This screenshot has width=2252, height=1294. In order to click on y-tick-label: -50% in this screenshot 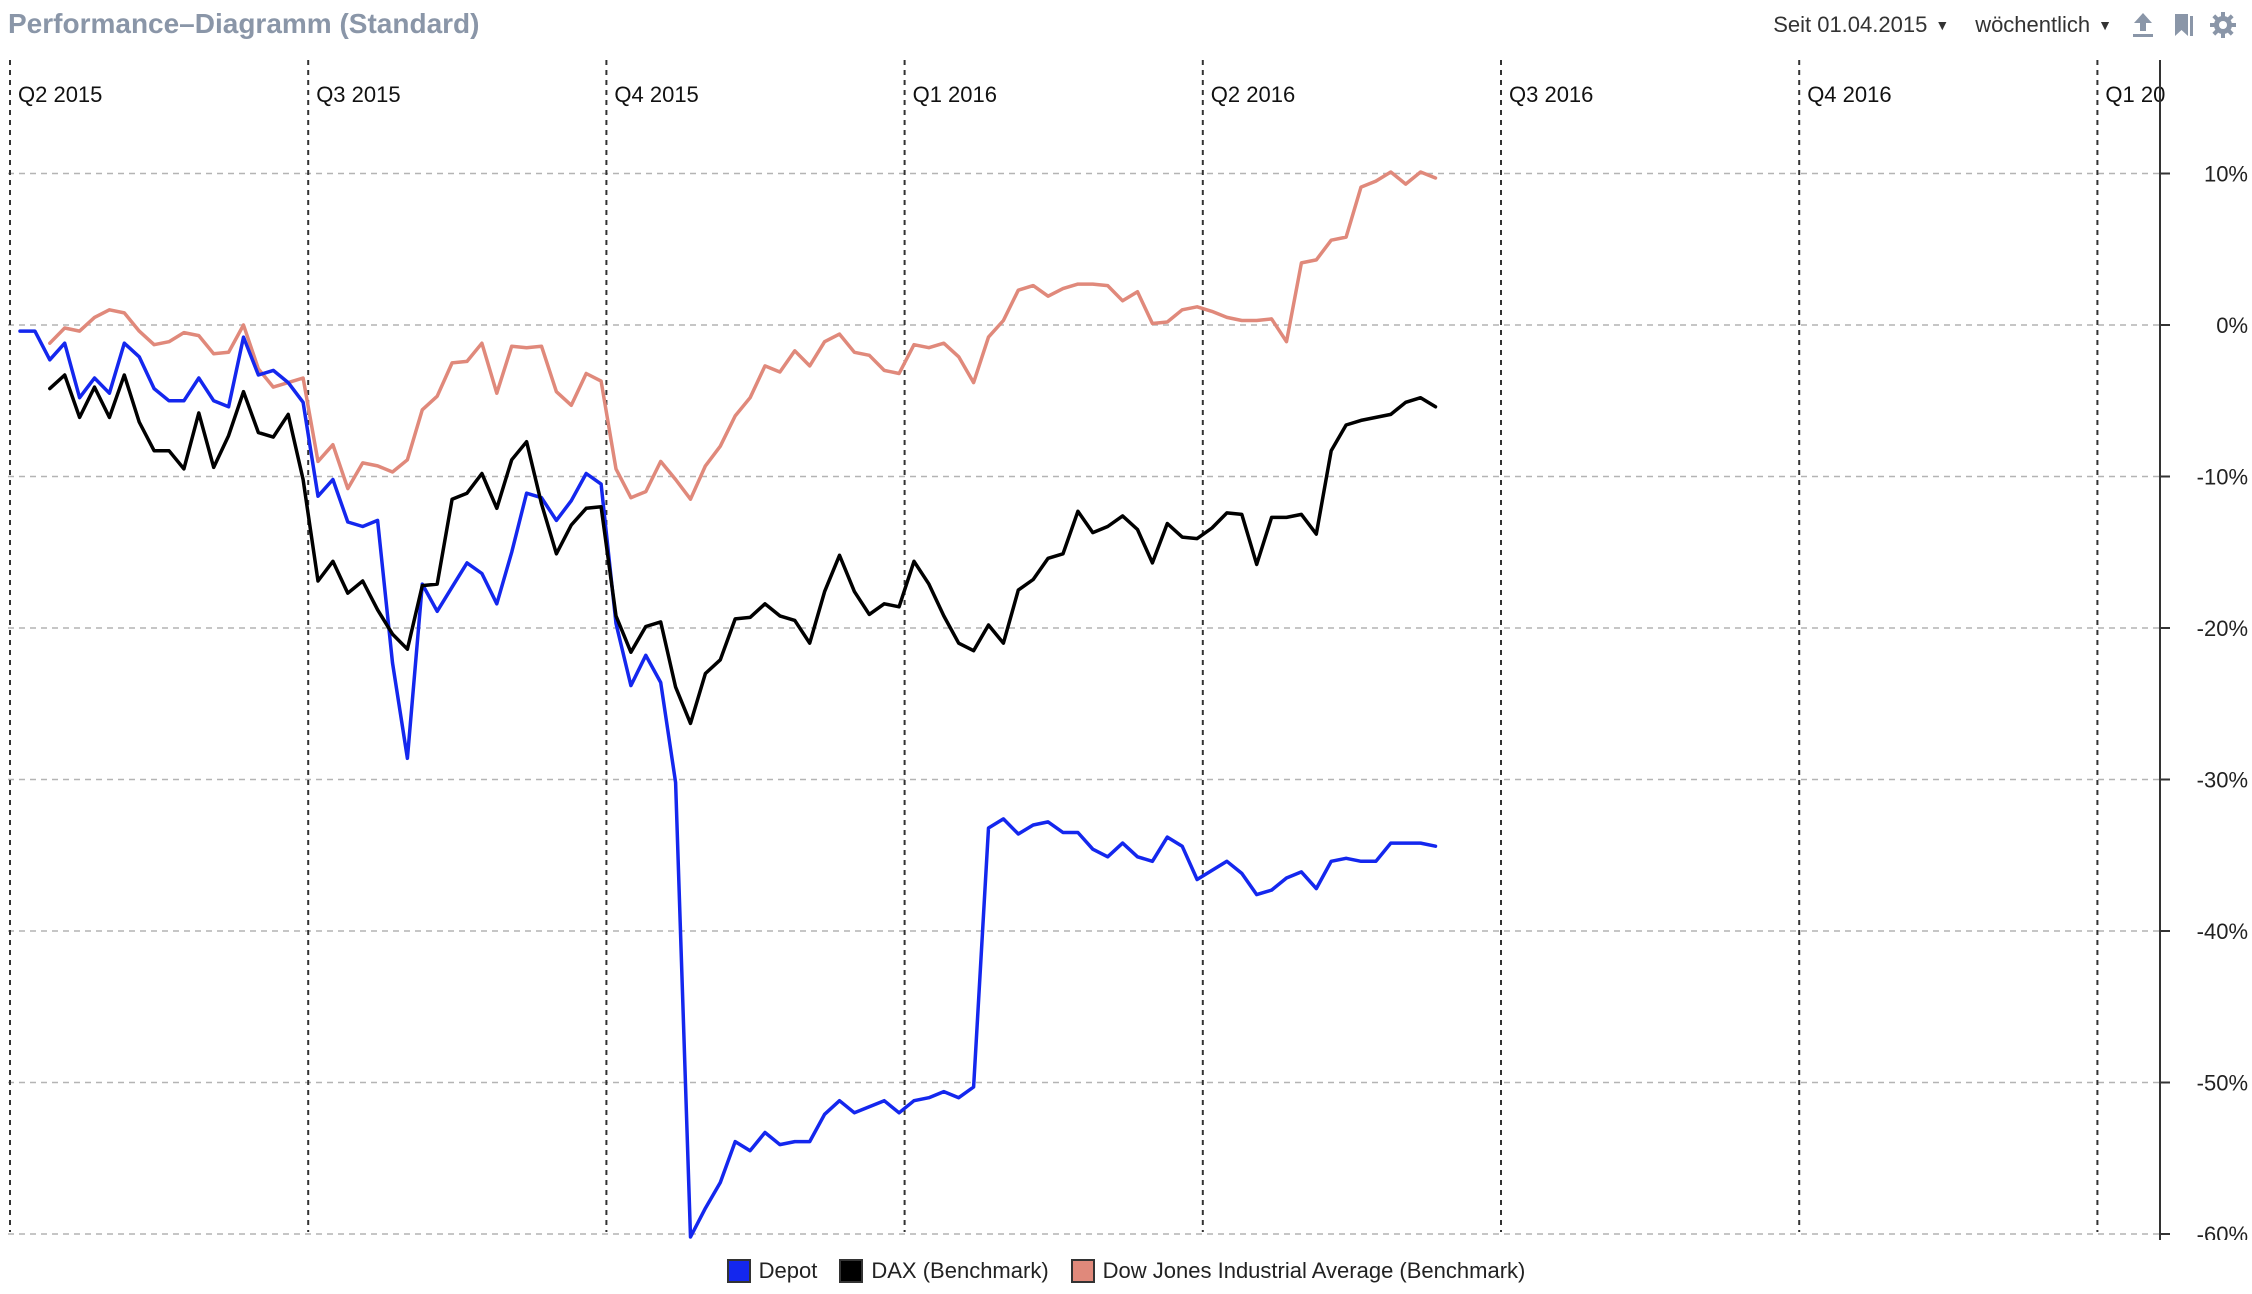, I will do `click(2222, 1083)`.